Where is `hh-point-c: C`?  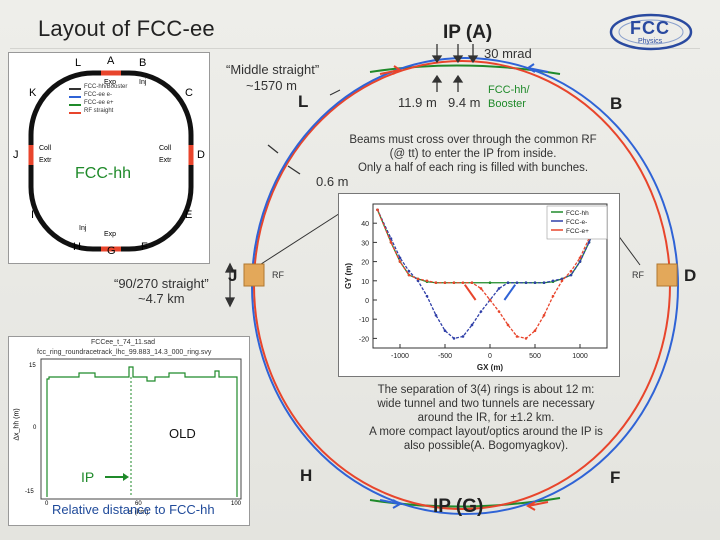 hh-point-c: C is located at coordinates (189, 93).